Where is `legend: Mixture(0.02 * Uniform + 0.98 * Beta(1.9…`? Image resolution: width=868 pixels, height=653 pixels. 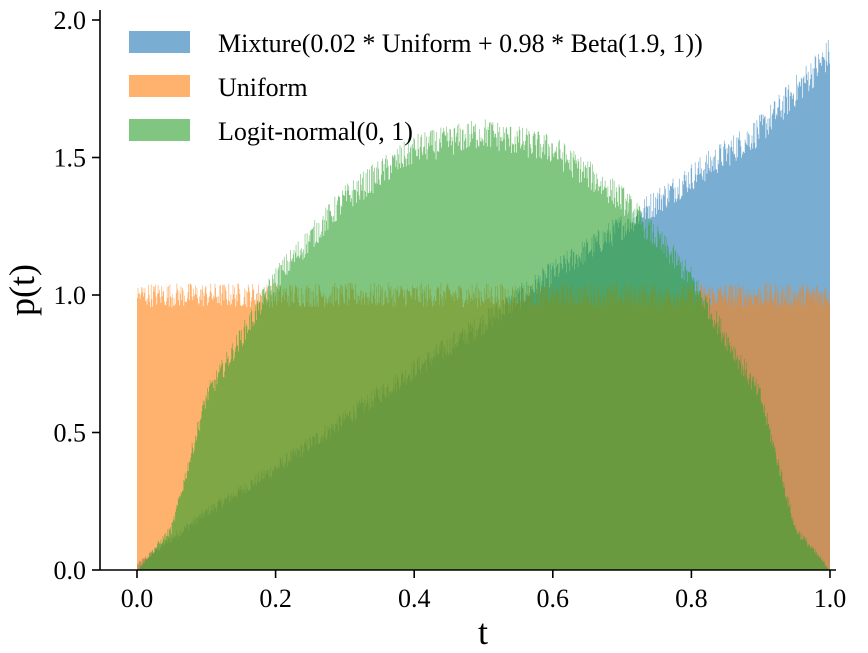 legend: Mixture(0.02 * Uniform + 0.98 * Beta(1.9… is located at coordinates (416, 87).